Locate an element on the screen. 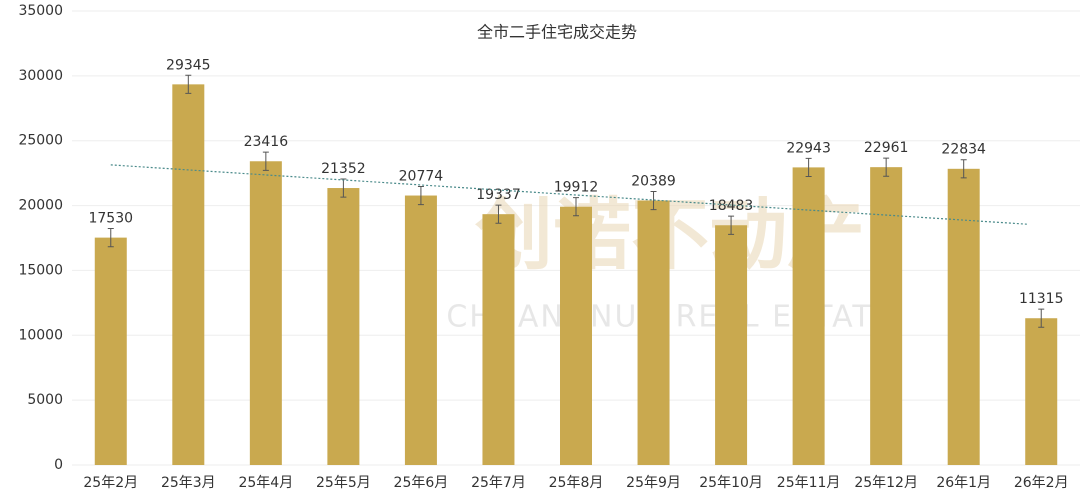  x-tick-label: 25年2月 is located at coordinates (110, 483).